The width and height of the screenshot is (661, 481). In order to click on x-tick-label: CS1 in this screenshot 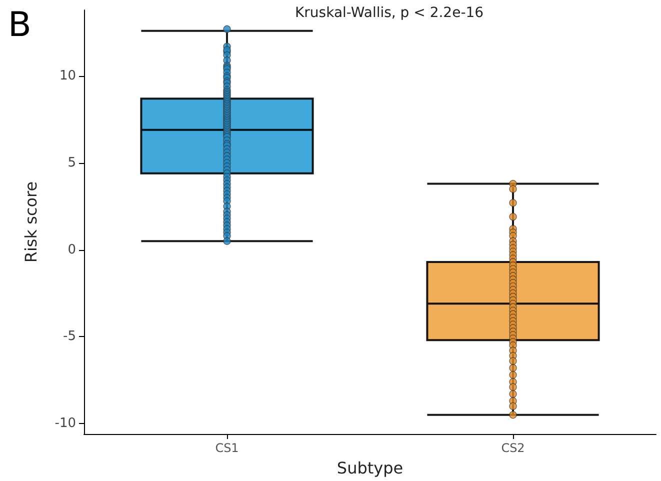, I will do `click(227, 448)`.